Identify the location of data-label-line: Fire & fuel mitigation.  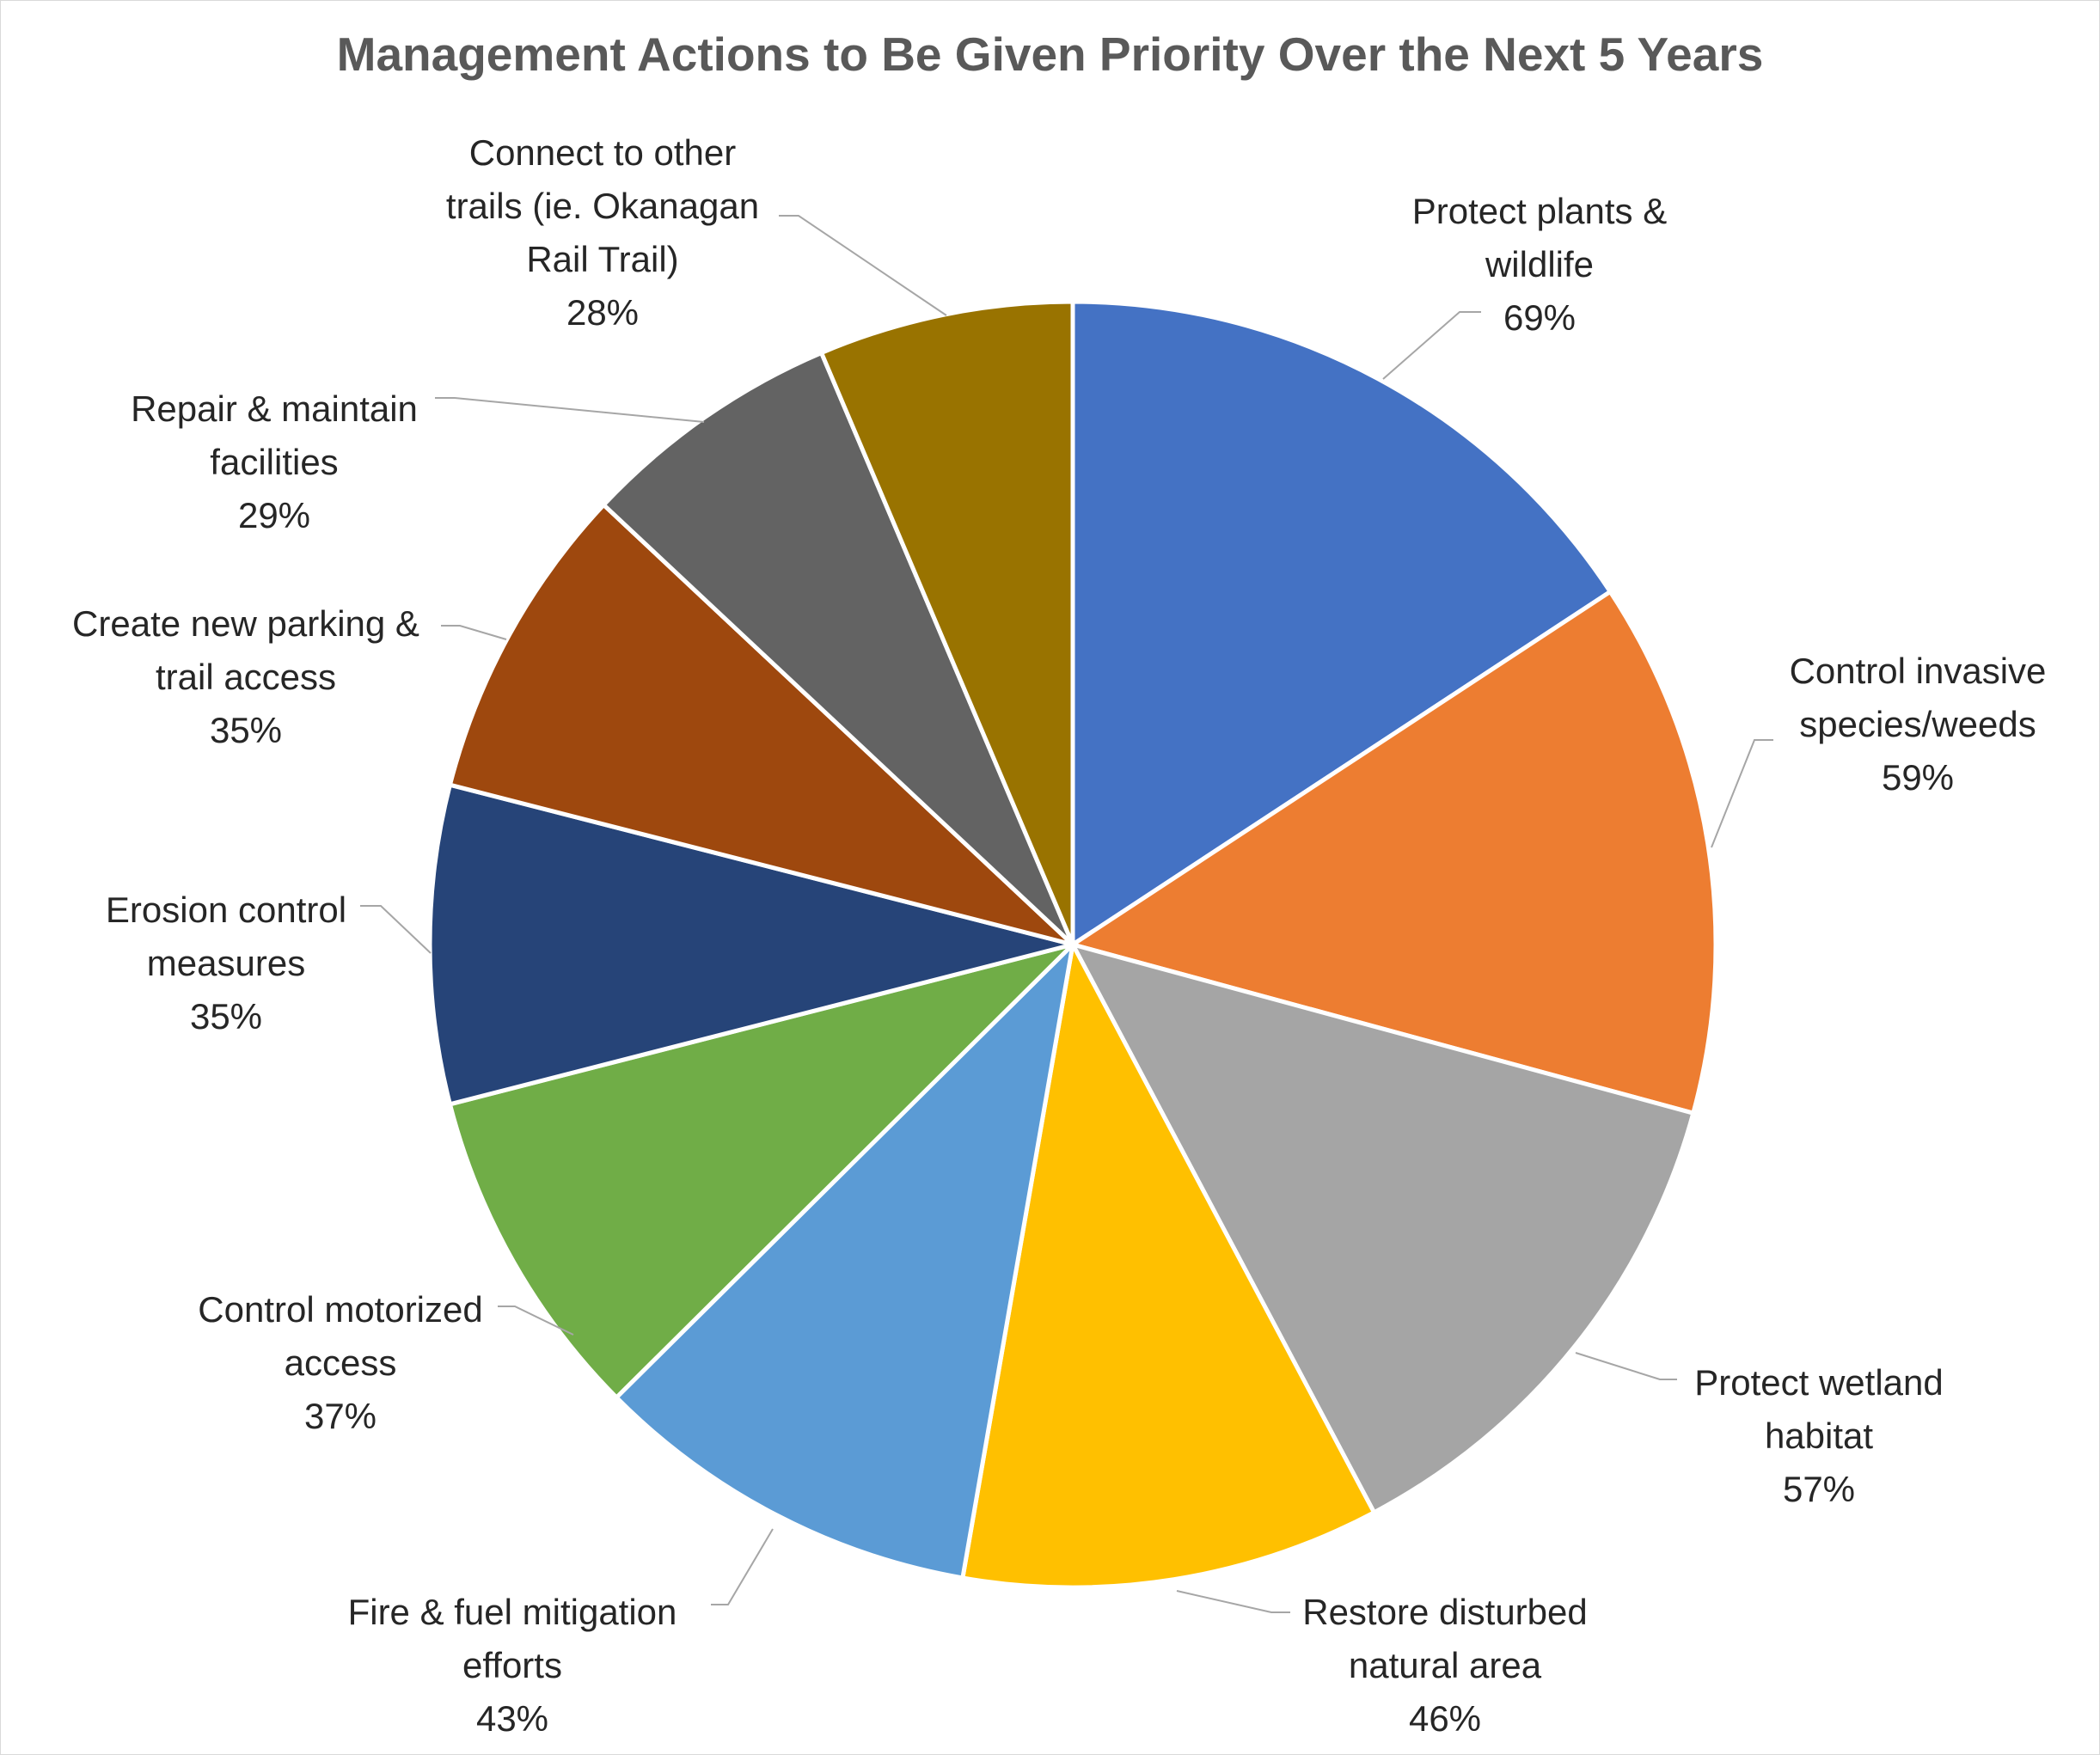
(512, 1612).